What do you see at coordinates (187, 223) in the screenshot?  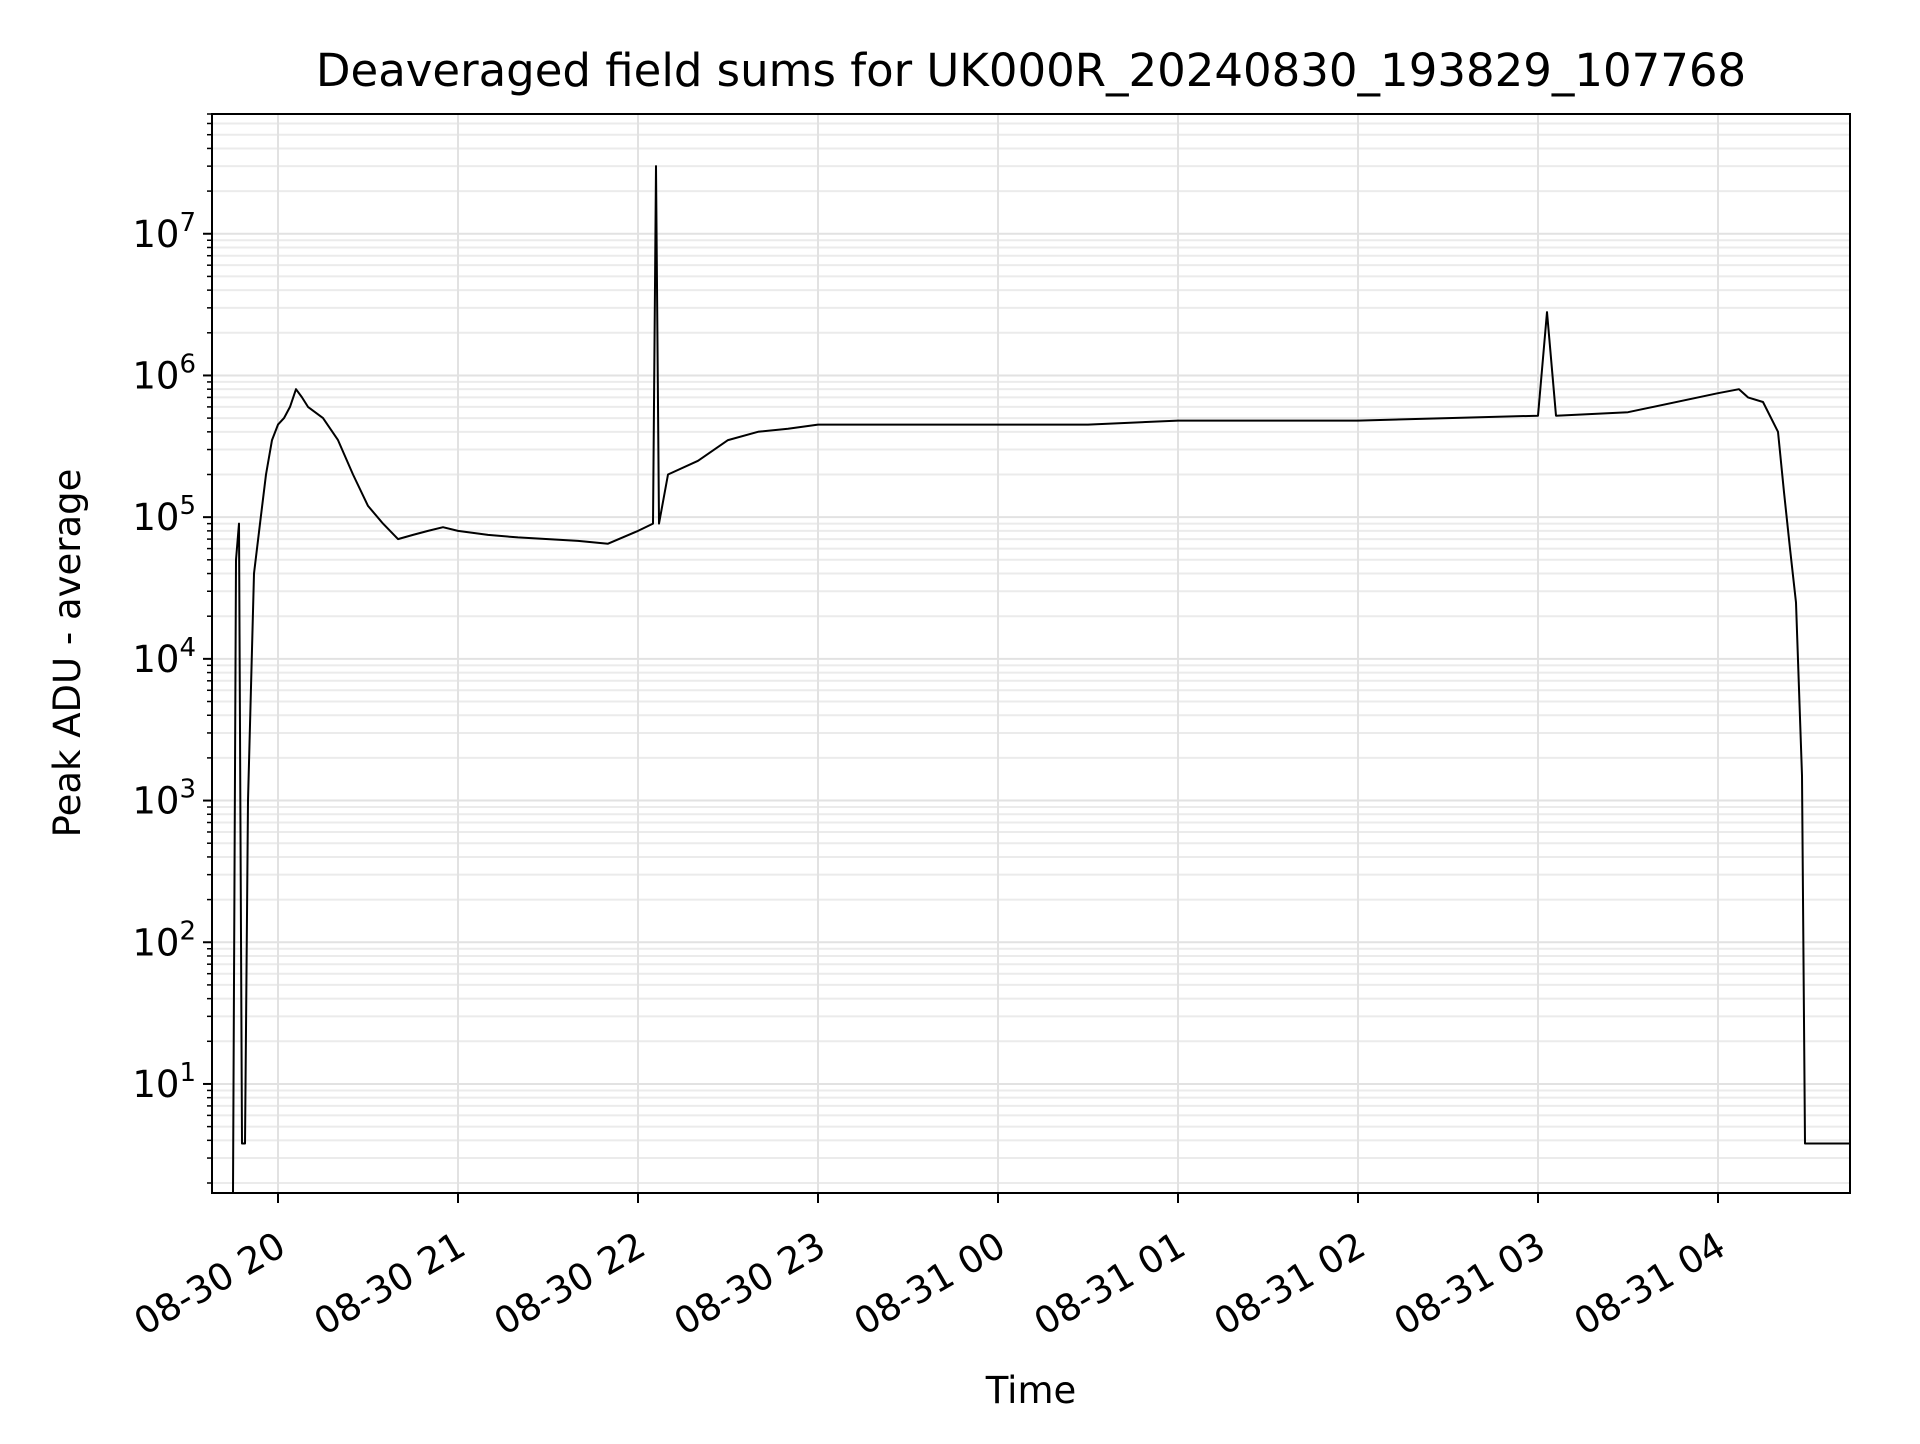 I see `y-tick-exponent: 7` at bounding box center [187, 223].